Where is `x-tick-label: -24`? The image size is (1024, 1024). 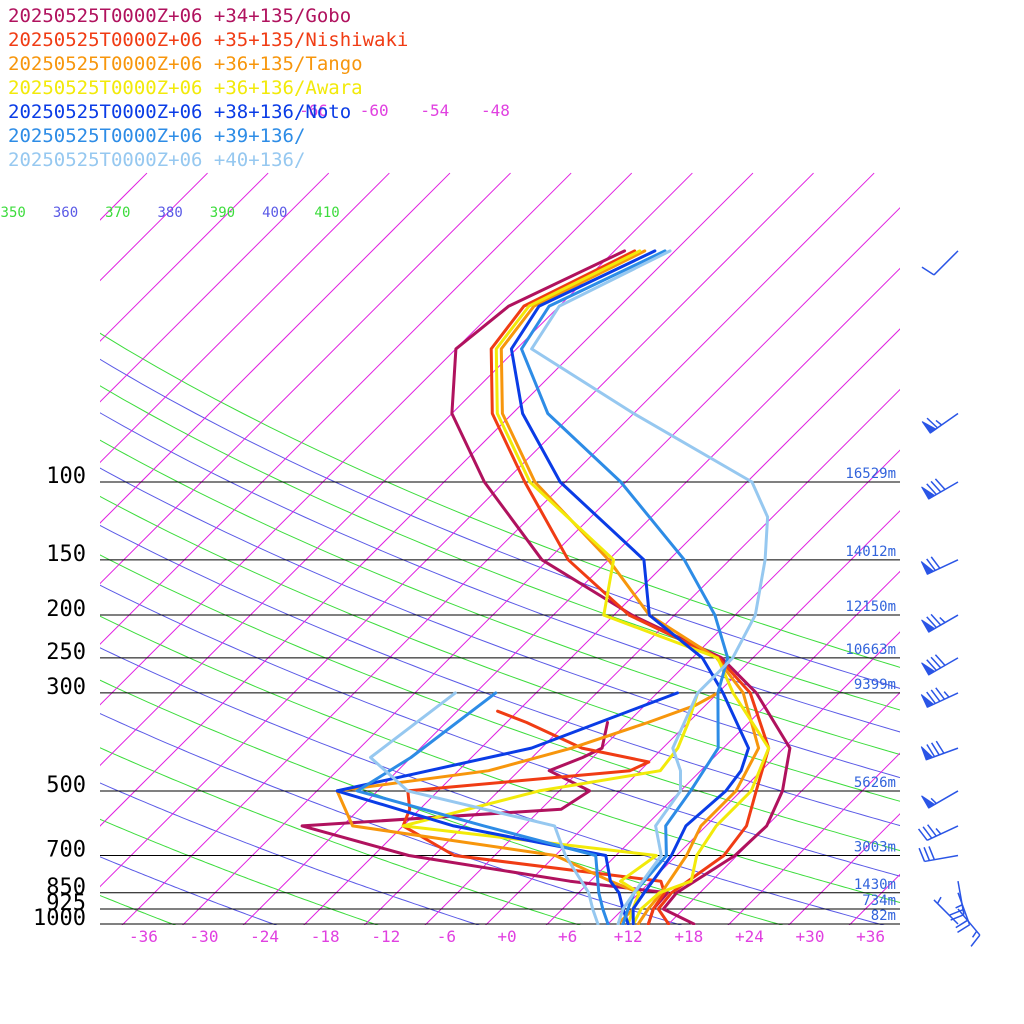
x-tick-label: -24 is located at coordinates (264, 936).